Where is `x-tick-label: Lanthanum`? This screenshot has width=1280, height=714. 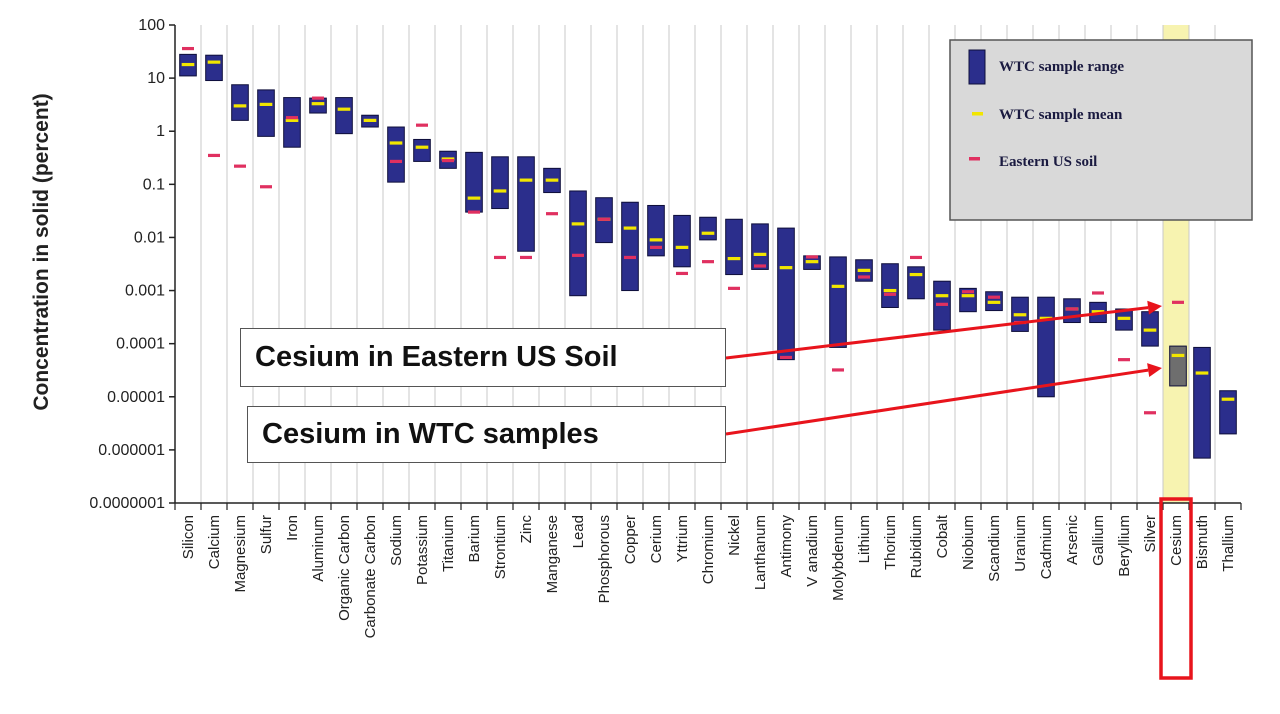 x-tick-label: Lanthanum is located at coordinates (760, 552).